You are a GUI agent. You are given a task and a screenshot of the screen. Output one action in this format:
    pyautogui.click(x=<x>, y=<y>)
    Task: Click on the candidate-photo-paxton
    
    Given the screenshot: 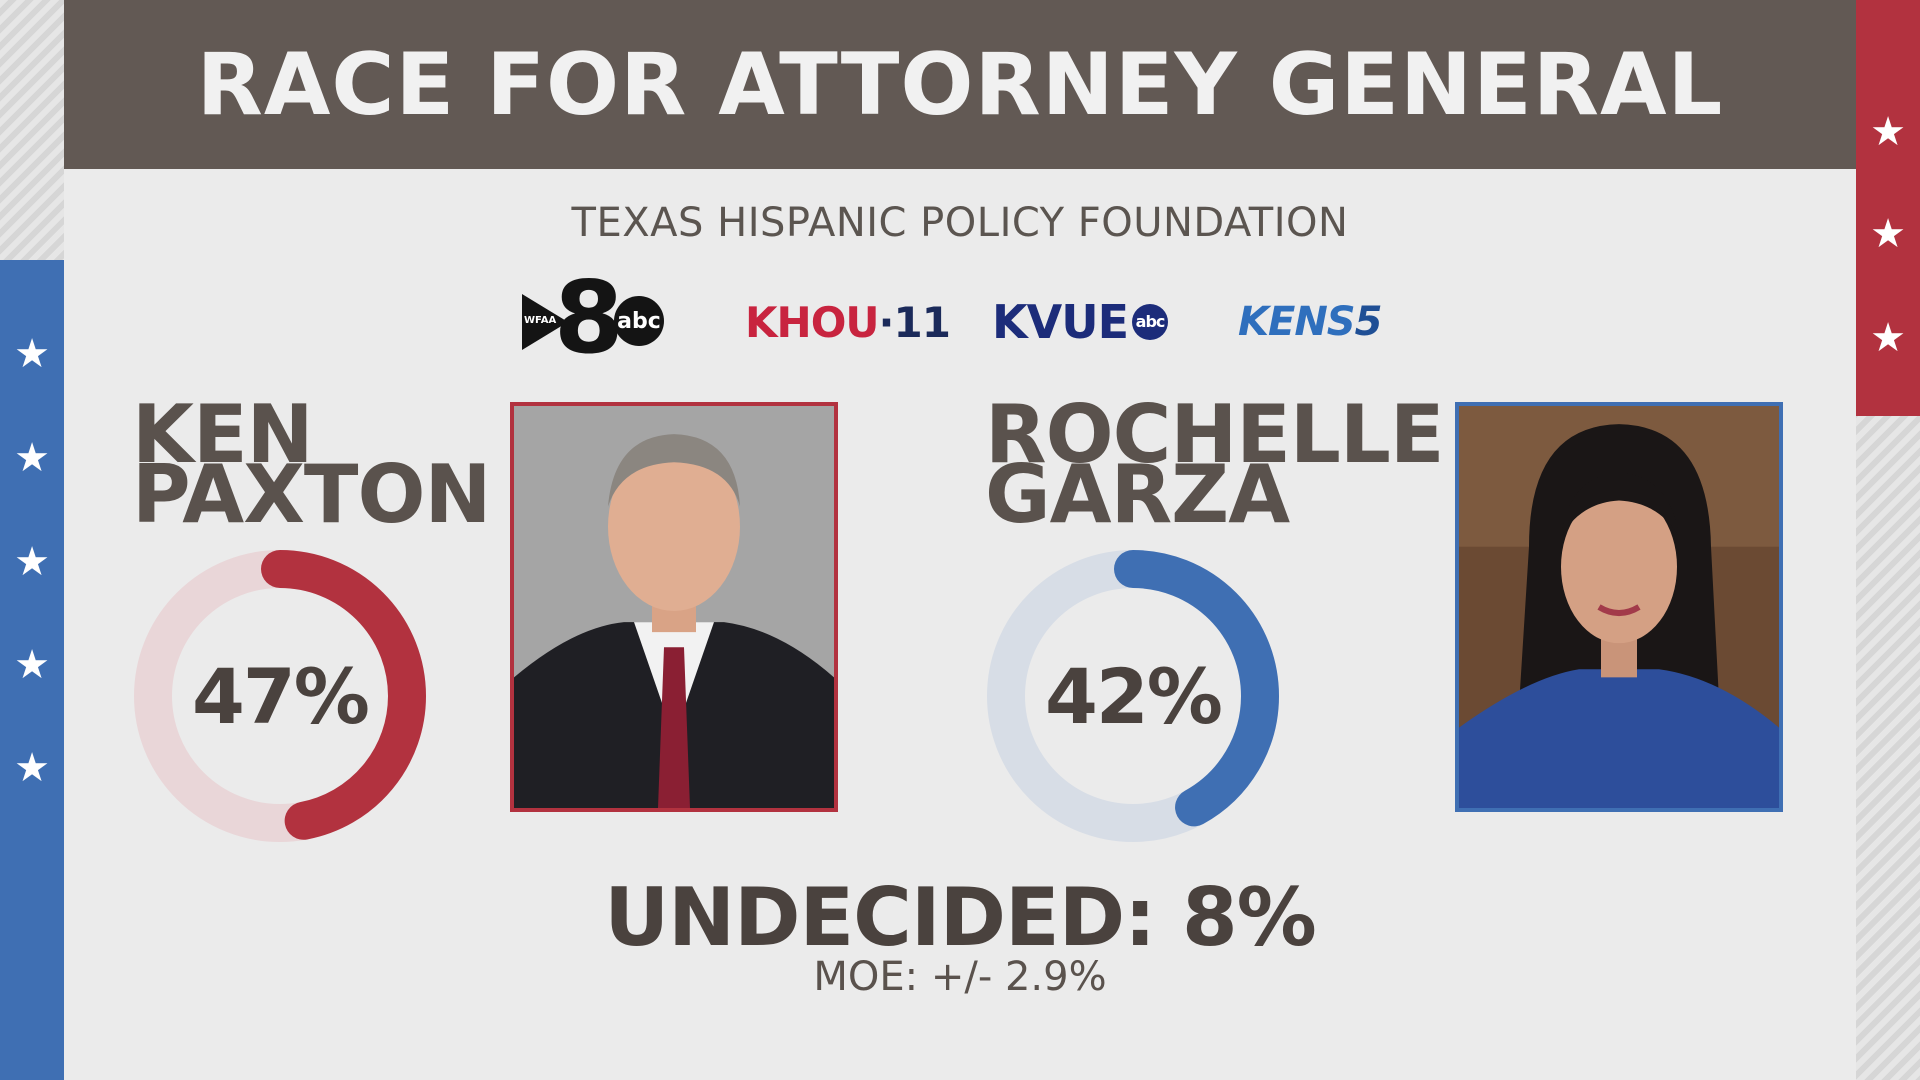 What is the action you would take?
    pyautogui.click(x=674, y=607)
    